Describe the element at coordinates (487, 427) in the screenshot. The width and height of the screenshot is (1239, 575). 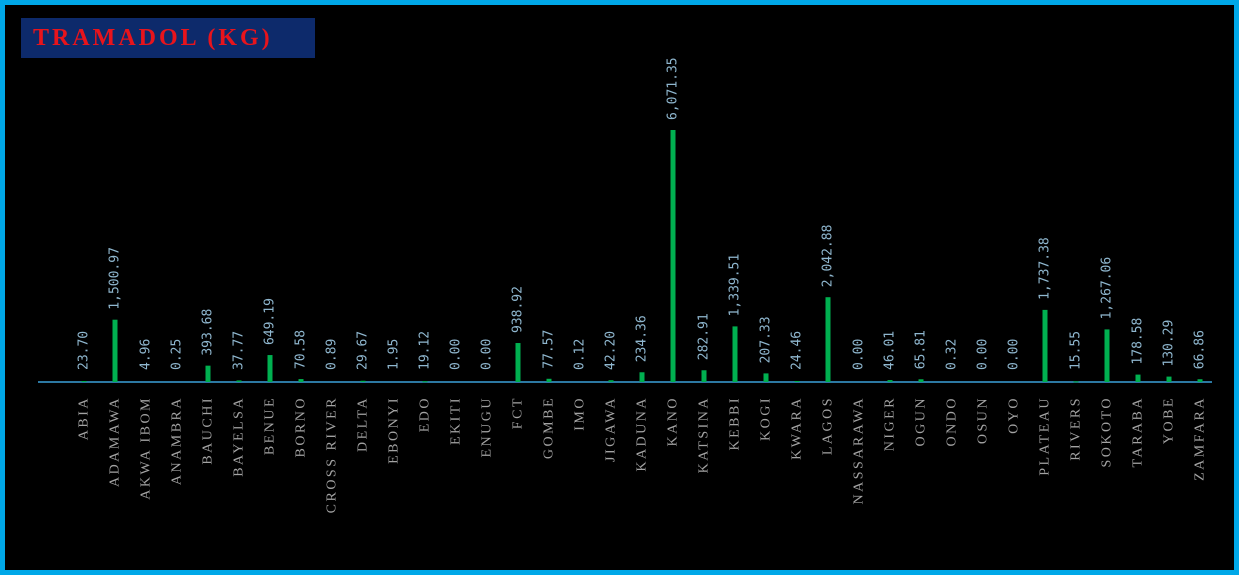
I see `category-label: ENUGU` at that location.